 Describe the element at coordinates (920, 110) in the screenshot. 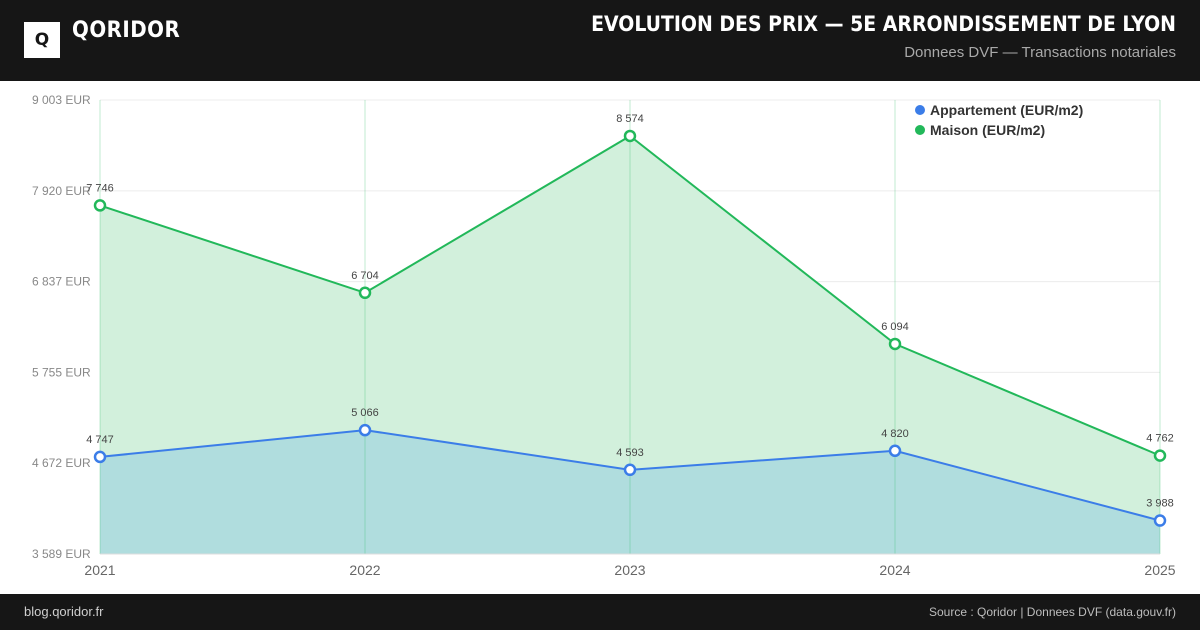

I see `legend-appartement-swatch` at that location.